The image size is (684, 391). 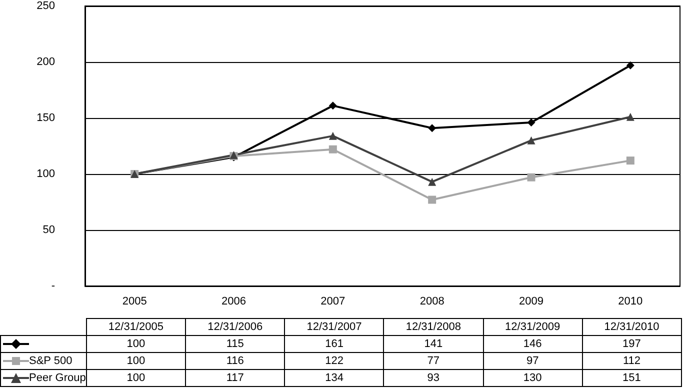 What do you see at coordinates (433, 327) in the screenshot?
I see `text: 12/31/2008` at bounding box center [433, 327].